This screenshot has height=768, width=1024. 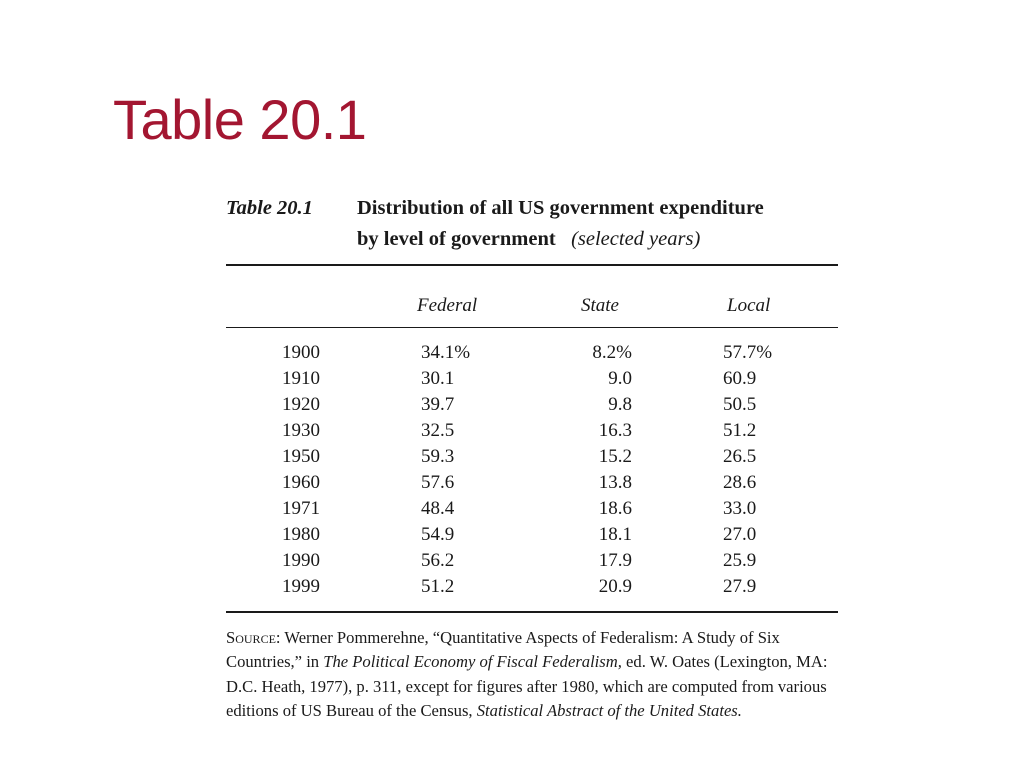 I want to click on cell-state: 13.8, so click(x=615, y=482).